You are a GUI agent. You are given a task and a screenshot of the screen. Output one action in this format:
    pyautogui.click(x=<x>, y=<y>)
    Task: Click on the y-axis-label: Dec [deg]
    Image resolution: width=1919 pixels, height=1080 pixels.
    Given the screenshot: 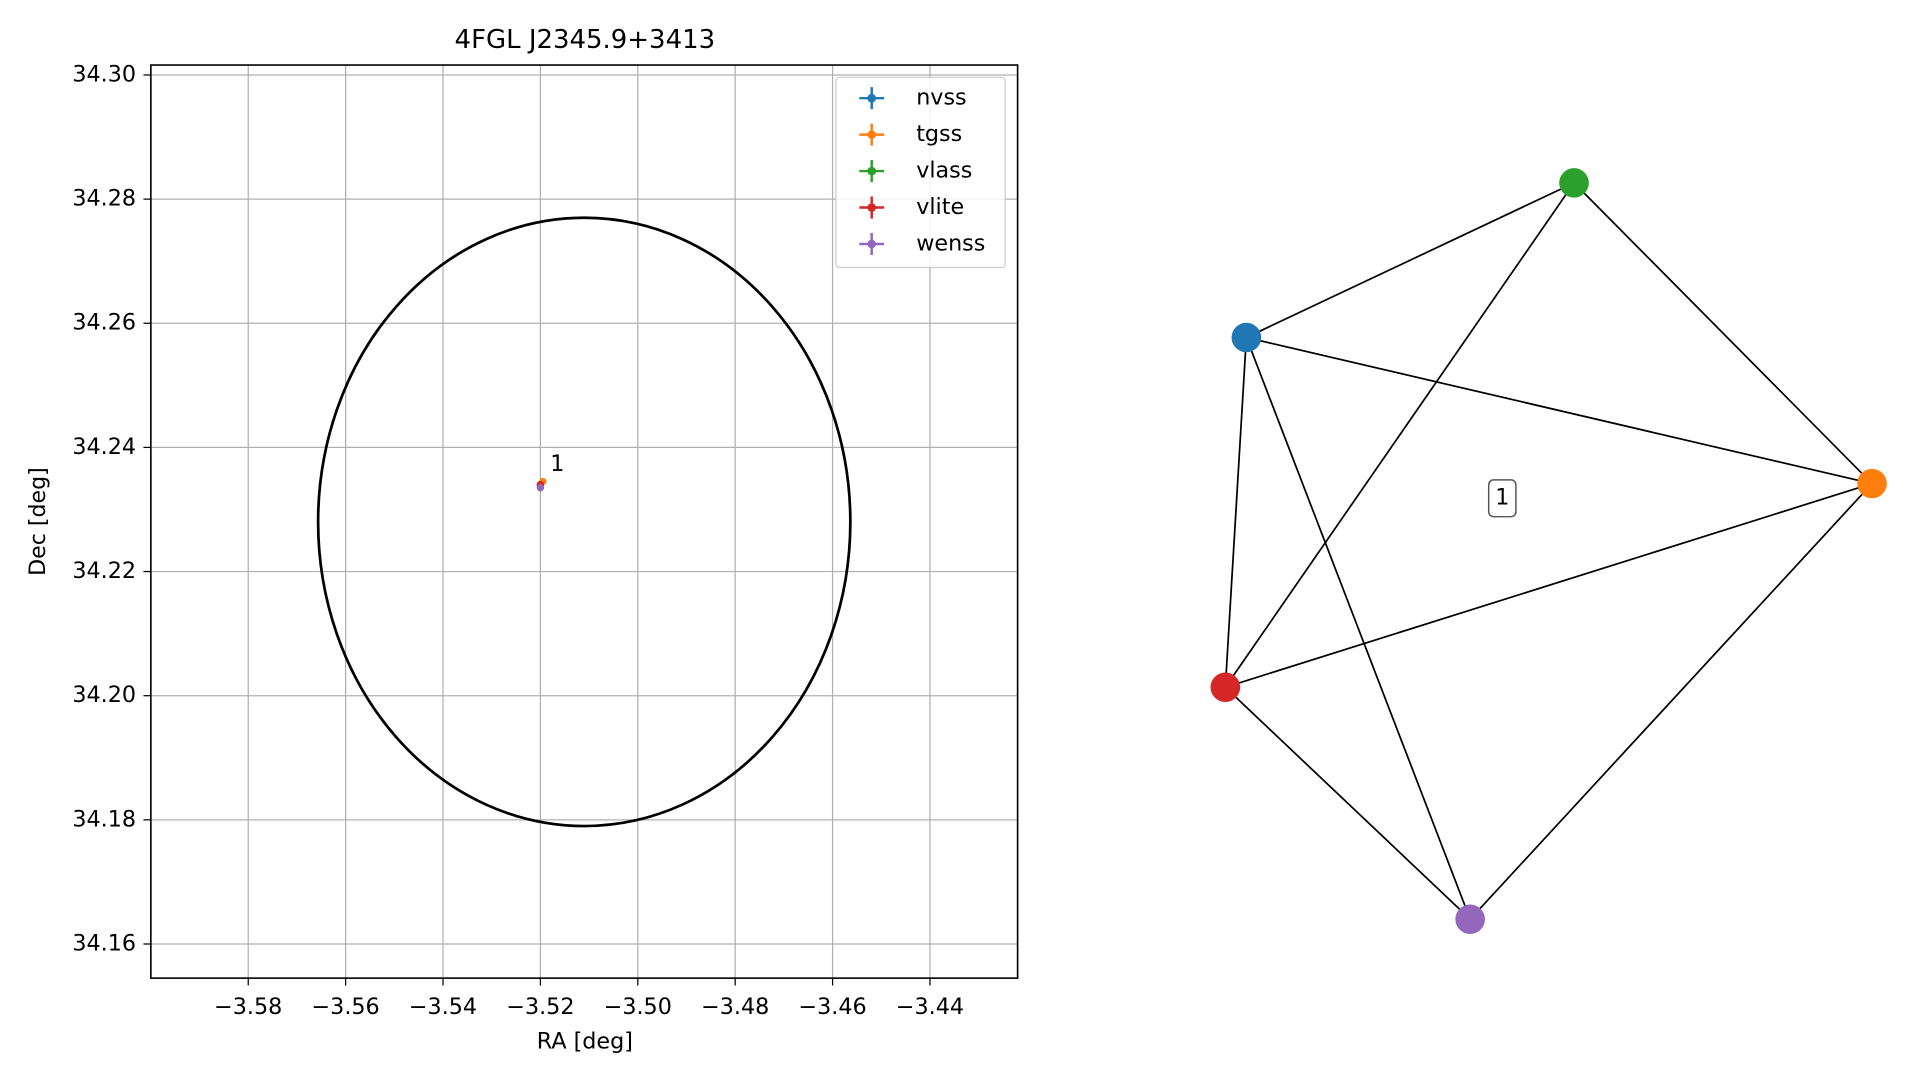 What is the action you would take?
    pyautogui.click(x=38, y=521)
    